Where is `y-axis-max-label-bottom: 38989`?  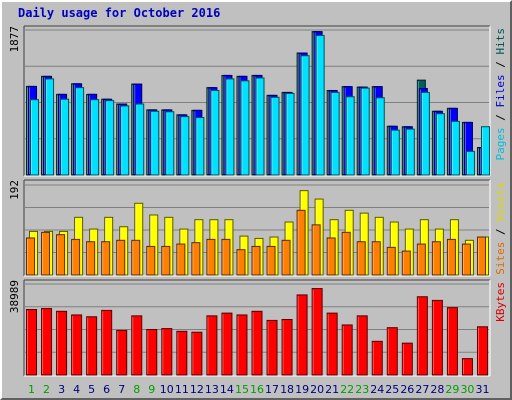 y-axis-max-label-bottom: 38989 is located at coordinates (14, 296).